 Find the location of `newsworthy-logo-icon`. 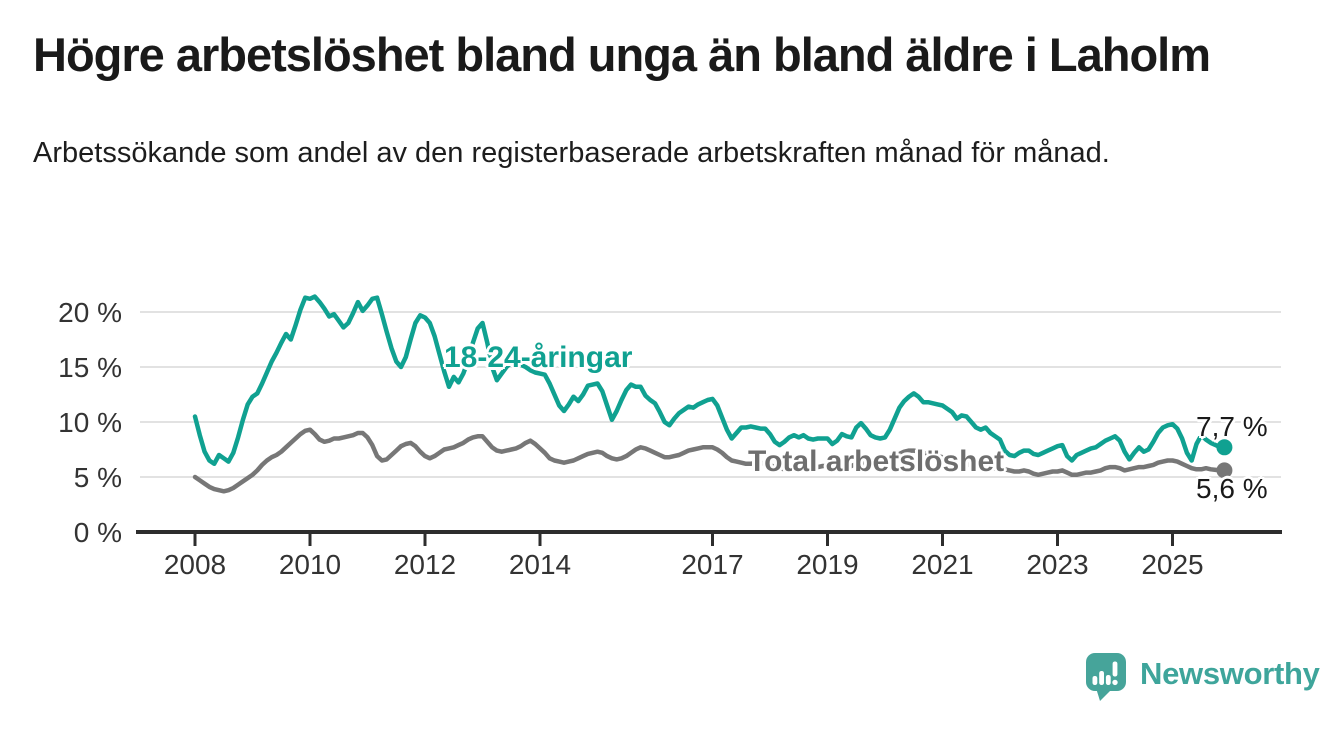

newsworthy-logo-icon is located at coordinates (1106, 678).